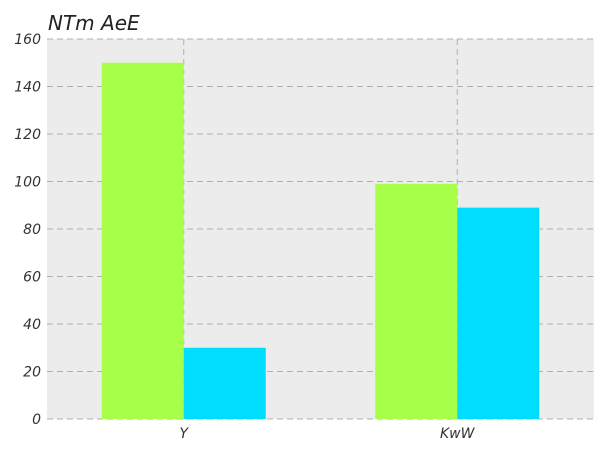 Image resolution: width=608 pixels, height=456 pixels. Describe the element at coordinates (94, 23) in the screenshot. I see `chart-title: NTm AeE` at that location.